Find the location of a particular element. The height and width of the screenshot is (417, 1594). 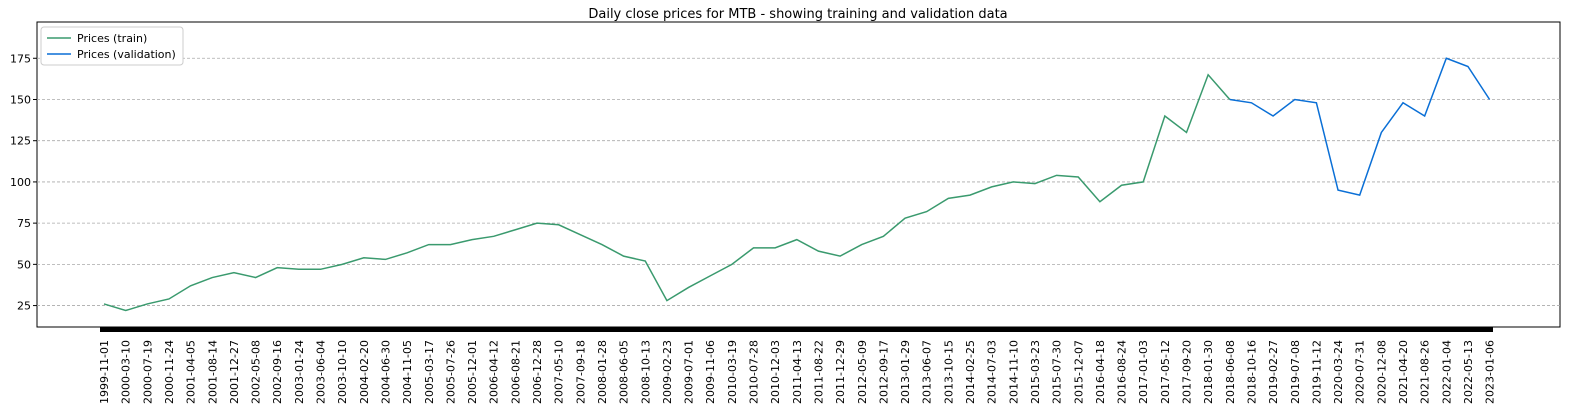

x-tick-label: 2018-06-08 is located at coordinates (1230, 372).